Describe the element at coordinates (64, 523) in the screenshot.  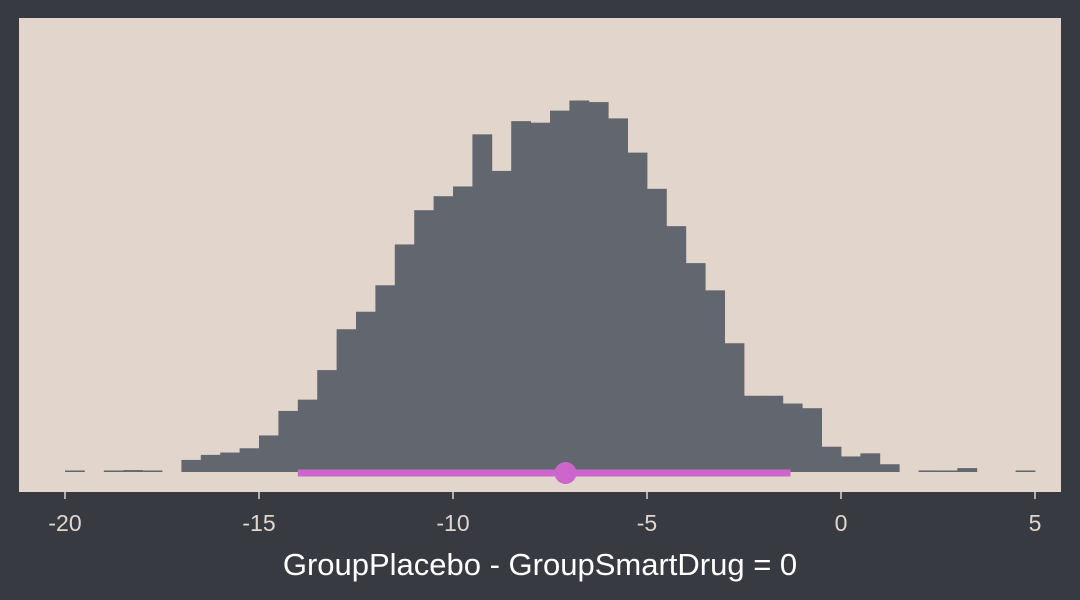
I see `x-tick-label: -20` at that location.